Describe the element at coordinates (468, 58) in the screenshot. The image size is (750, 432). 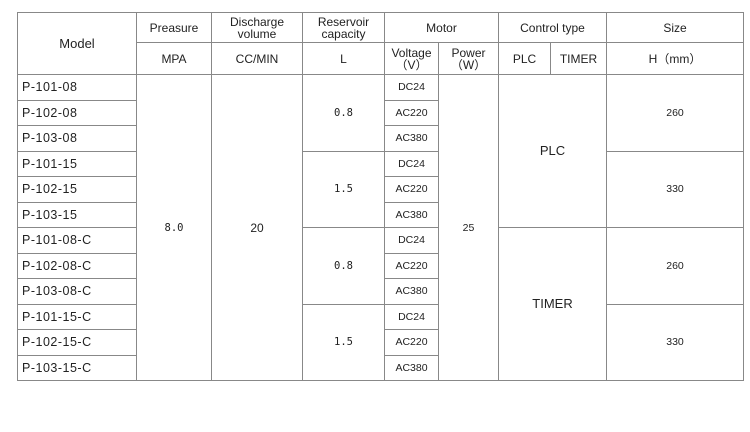
I see `header-power: Power（W）` at that location.